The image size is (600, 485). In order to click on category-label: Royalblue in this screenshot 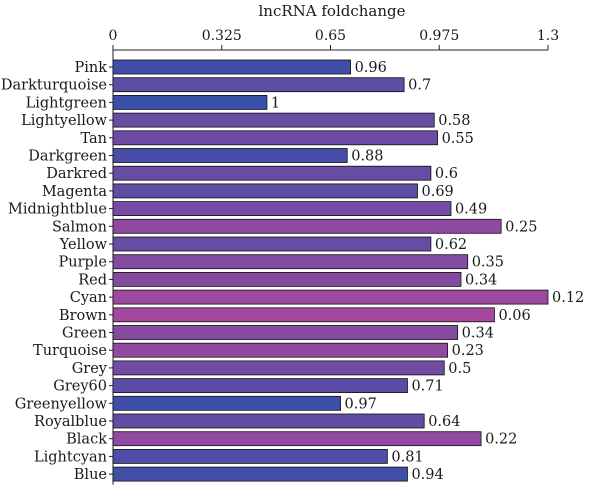, I will do `click(70, 422)`.